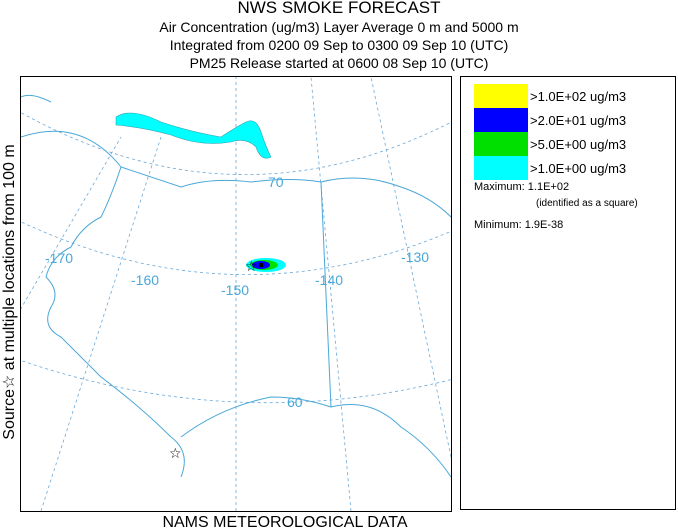  What do you see at coordinates (385, 197) in the screenshot?
I see `canada-north-coast` at bounding box center [385, 197].